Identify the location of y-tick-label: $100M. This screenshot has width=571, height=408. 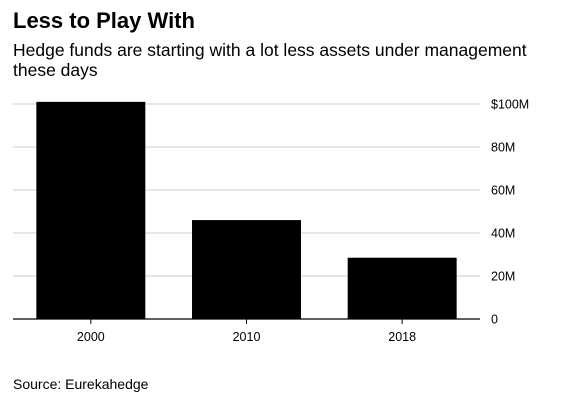
(510, 105).